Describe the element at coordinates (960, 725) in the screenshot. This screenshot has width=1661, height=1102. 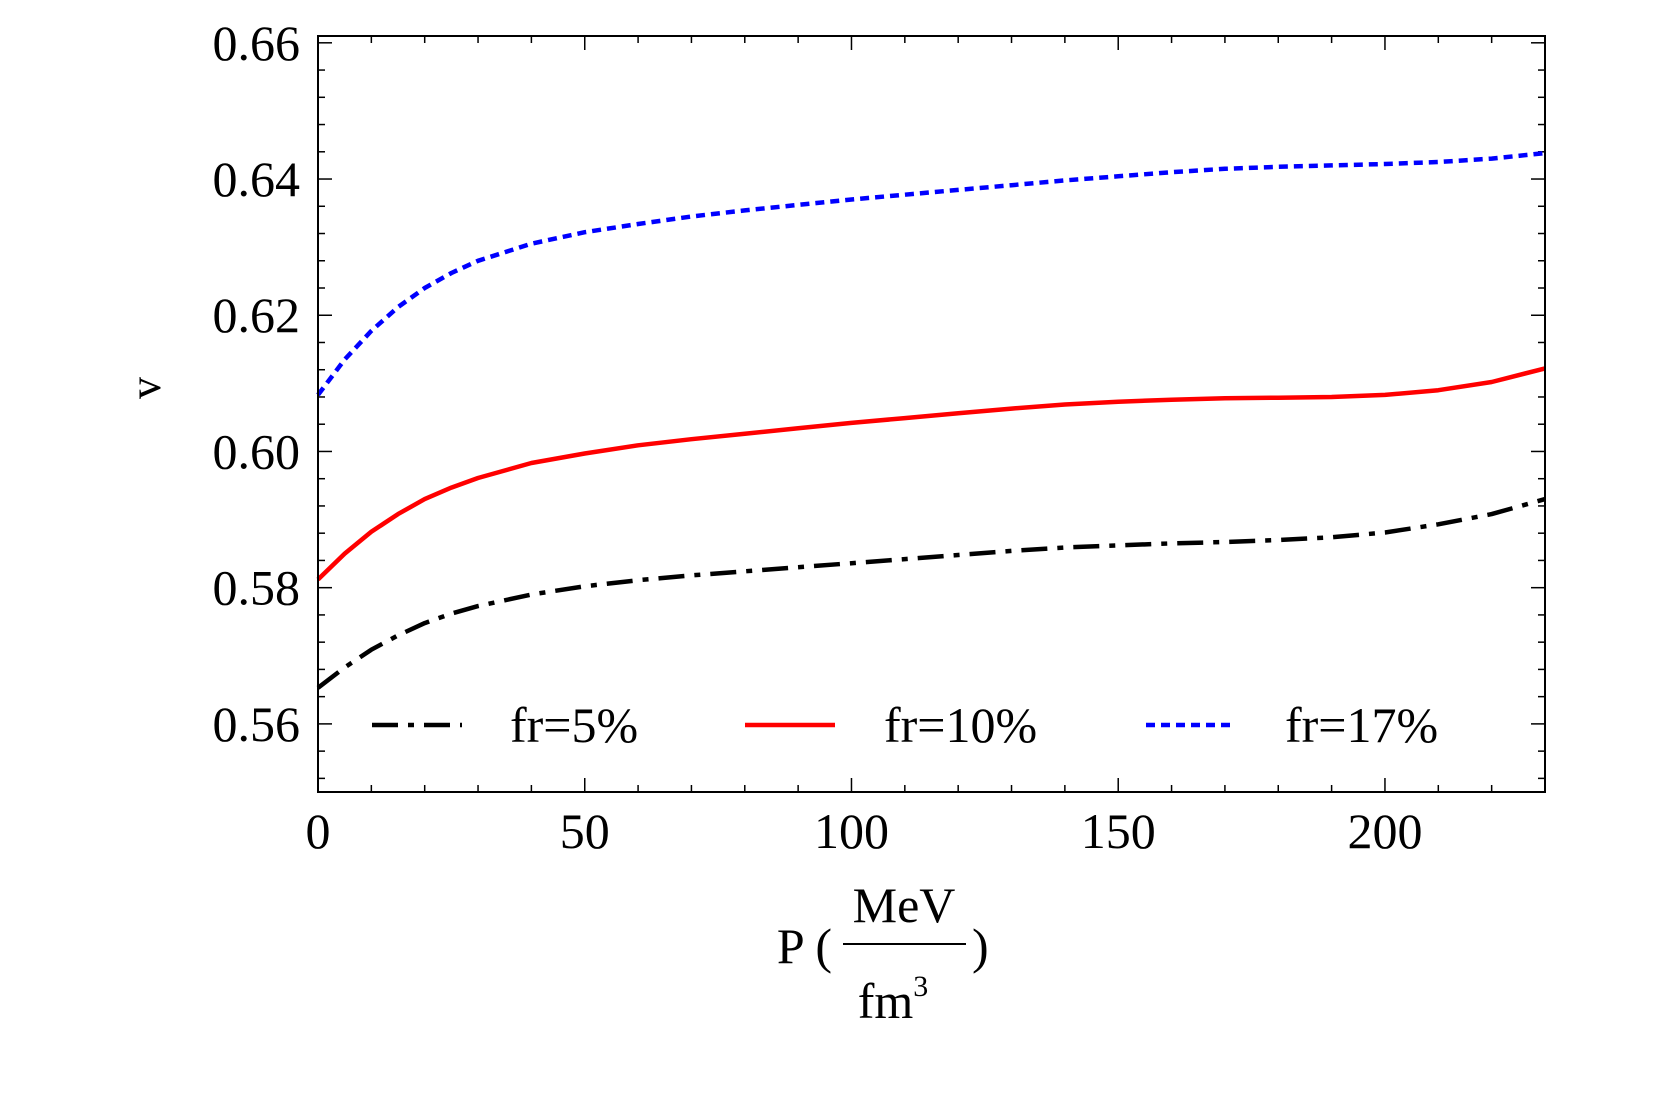
I see `legend-label: fr=10%` at that location.